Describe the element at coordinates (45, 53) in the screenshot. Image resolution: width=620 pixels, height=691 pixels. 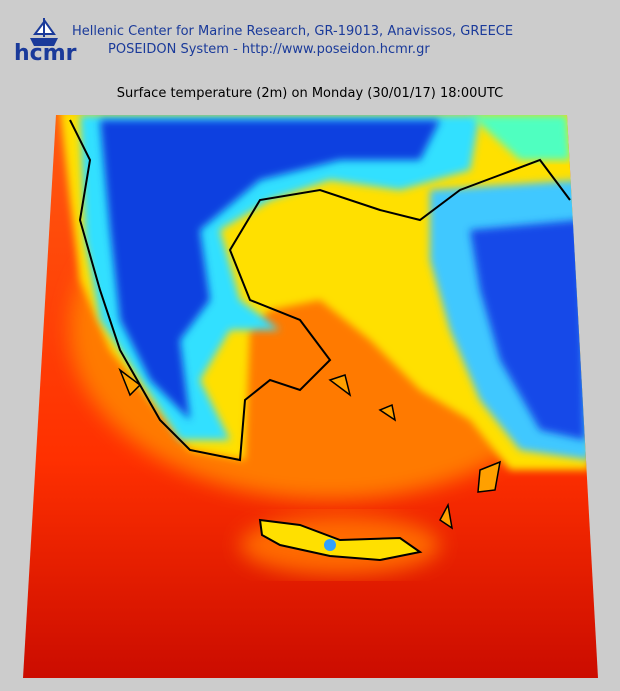
I see `logo-text: hcmr` at that location.